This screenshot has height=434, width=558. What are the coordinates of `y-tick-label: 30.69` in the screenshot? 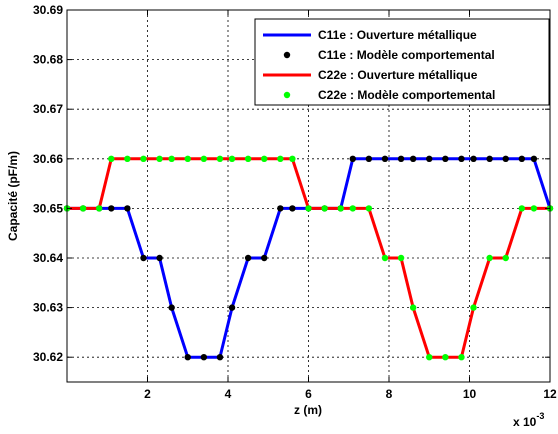 It's located at (48, 10).